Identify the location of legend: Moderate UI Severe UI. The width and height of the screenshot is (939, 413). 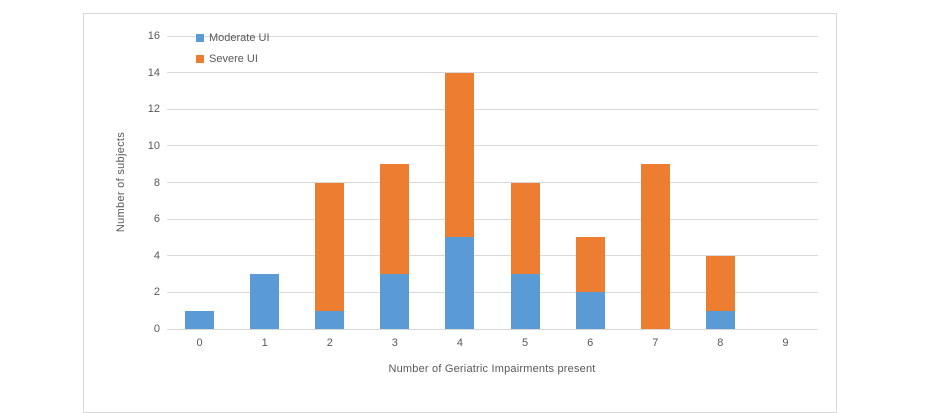
(233, 51).